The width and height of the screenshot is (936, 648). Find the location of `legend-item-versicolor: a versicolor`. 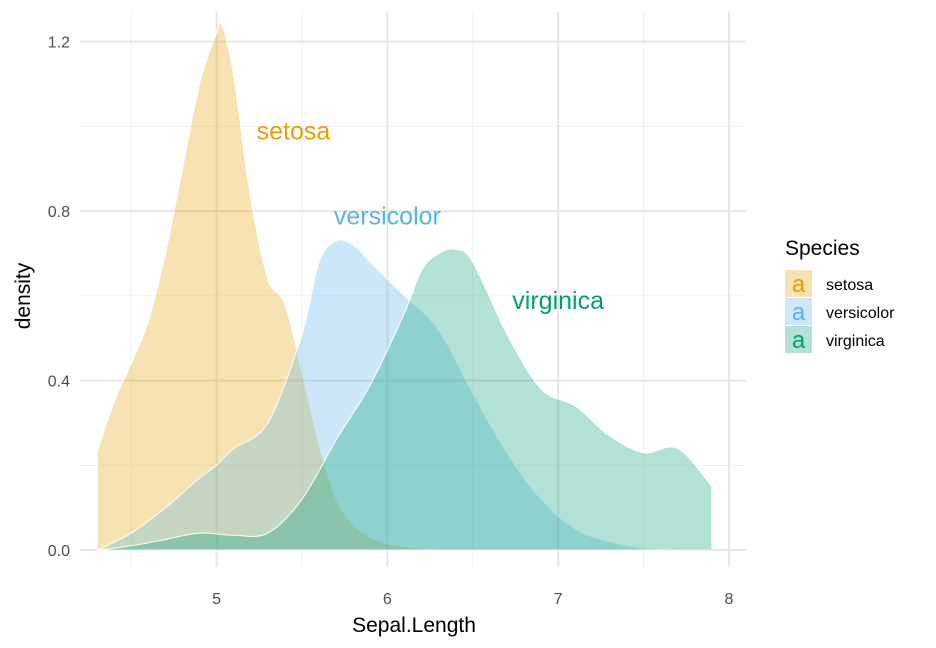

legend-item-versicolor: a versicolor is located at coordinates (840, 312).